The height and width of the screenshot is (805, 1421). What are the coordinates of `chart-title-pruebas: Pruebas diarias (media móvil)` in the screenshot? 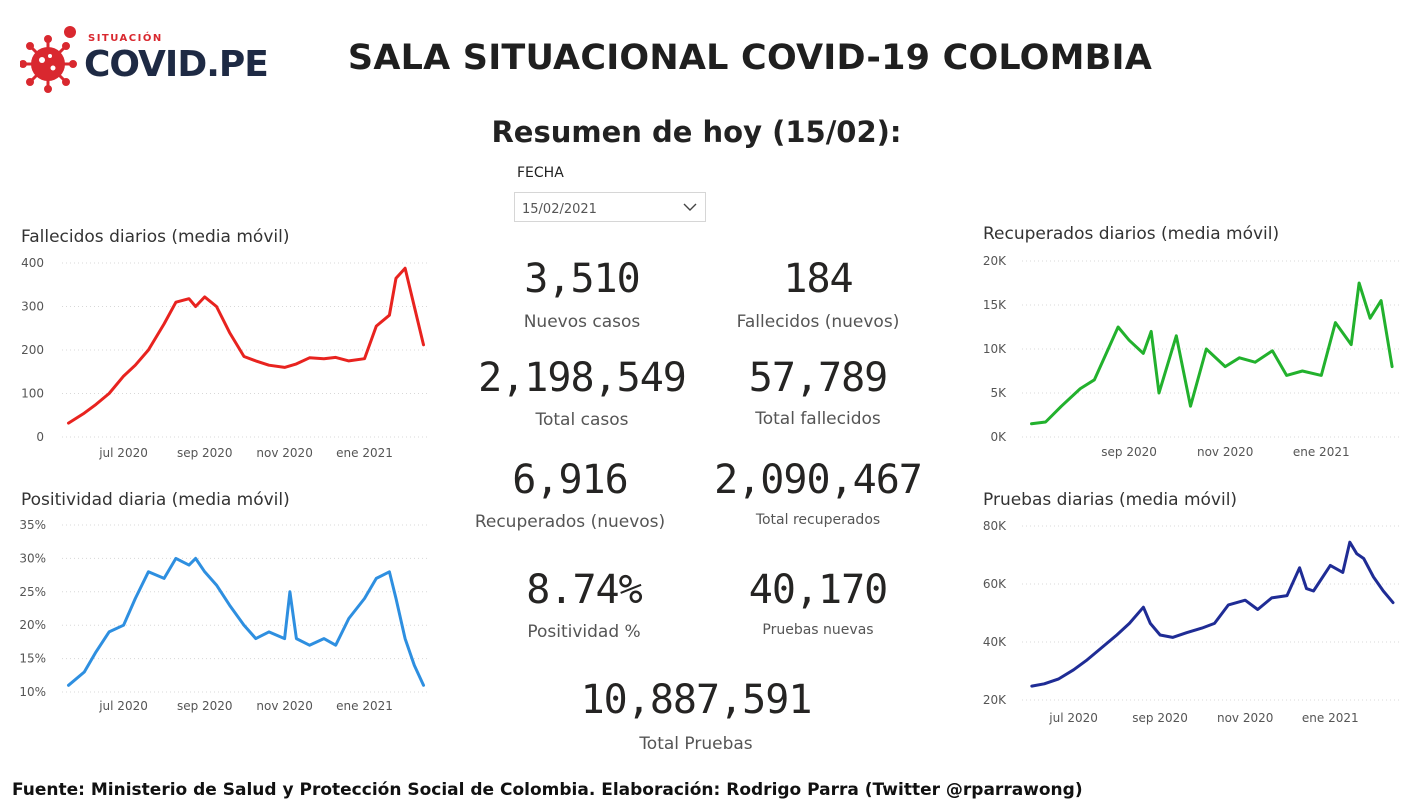 It's located at (1110, 500).